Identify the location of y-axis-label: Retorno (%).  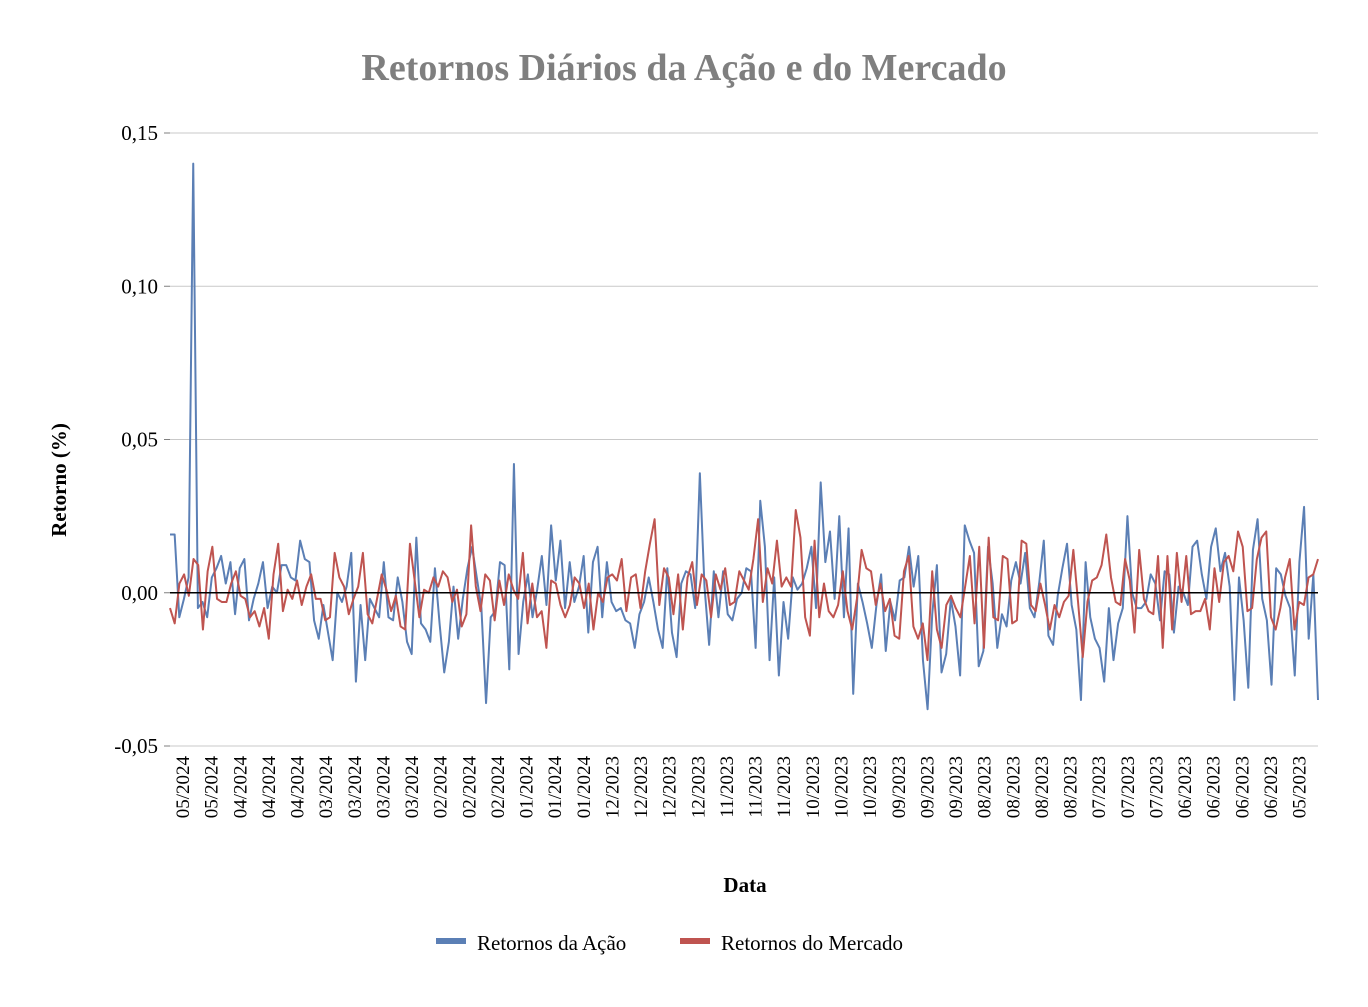
(59, 480).